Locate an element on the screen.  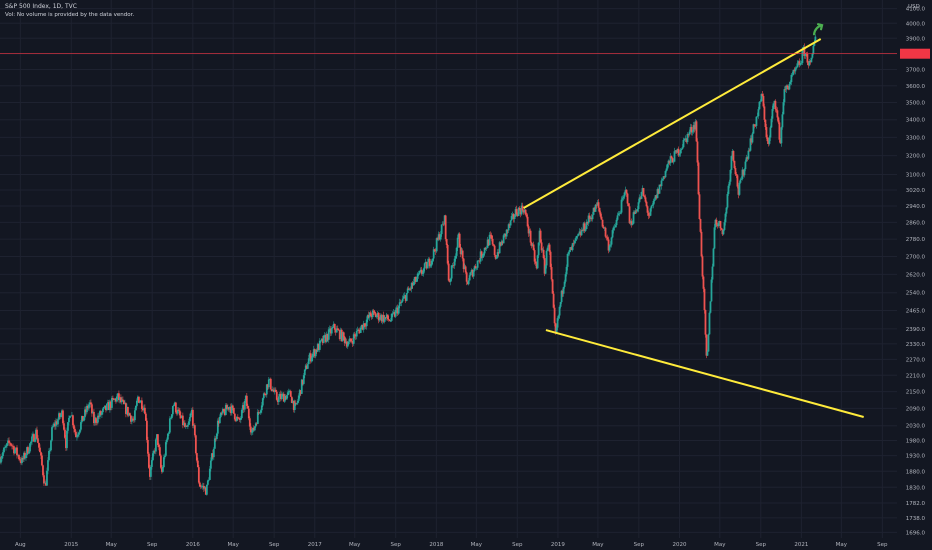
price-tick-label: 2150.0 is located at coordinates (916, 393).